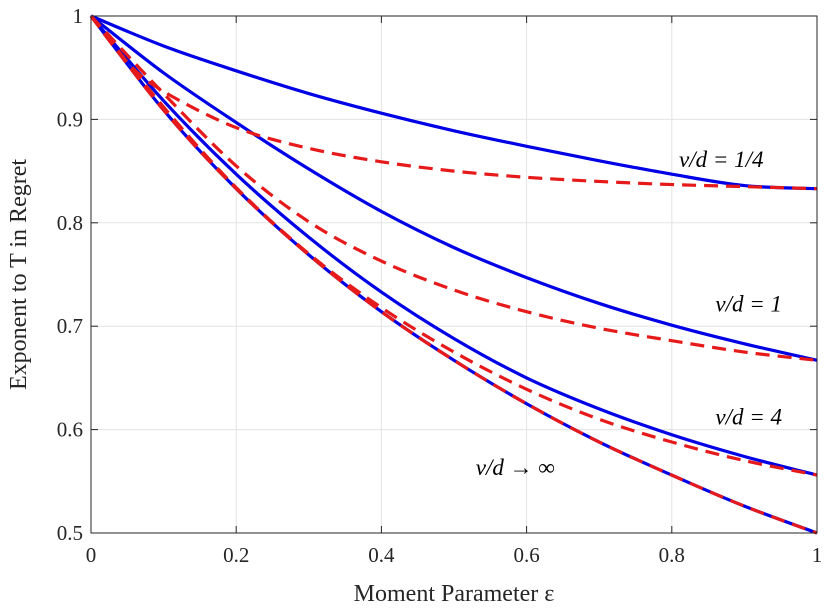 Image resolution: width=831 pixels, height=609 pixels. Describe the element at coordinates (748, 416) in the screenshot. I see `curve-annotation: ν/d = 4` at that location.